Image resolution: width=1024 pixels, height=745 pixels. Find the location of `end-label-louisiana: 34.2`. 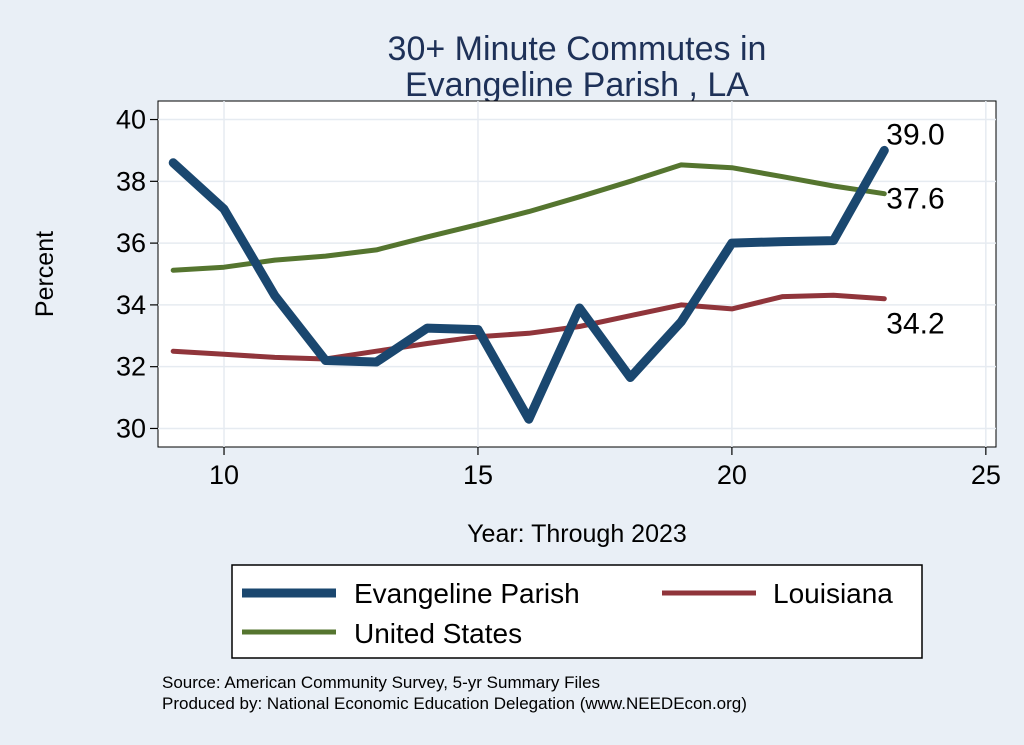

end-label-louisiana: 34.2 is located at coordinates (915, 324).